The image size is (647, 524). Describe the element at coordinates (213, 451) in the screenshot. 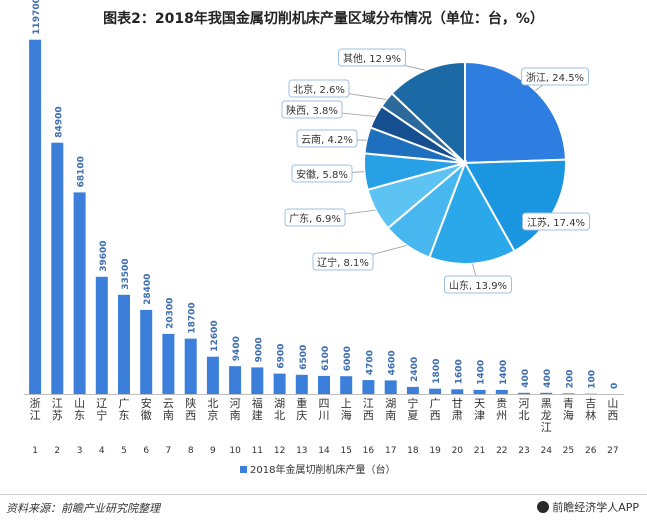

I see `x-index-label: 9` at that location.